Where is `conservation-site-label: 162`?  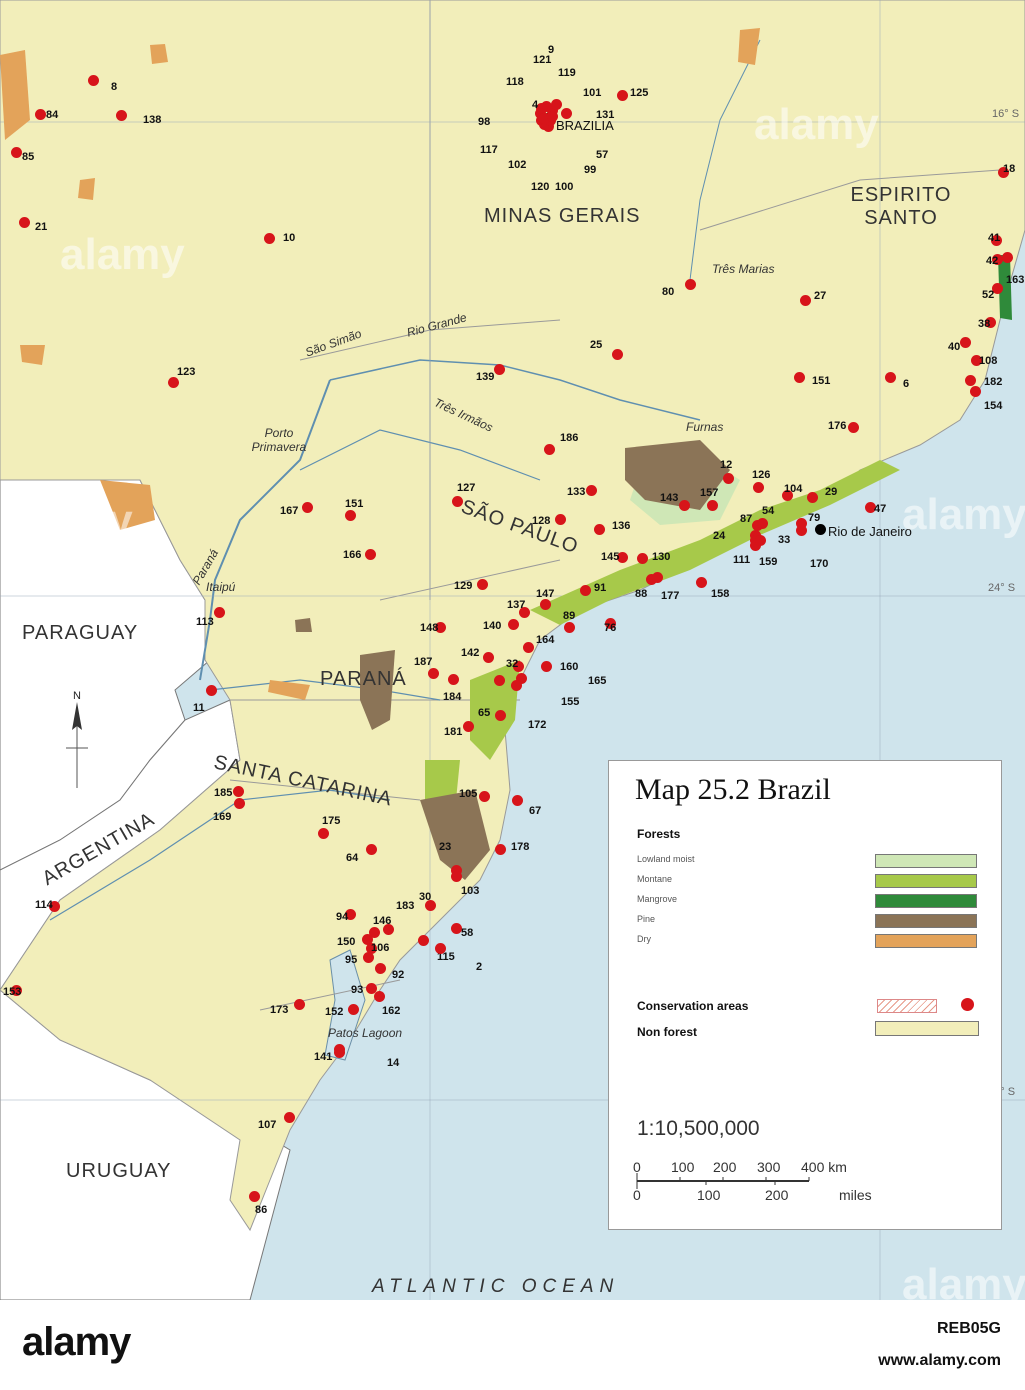 conservation-site-label: 162 is located at coordinates (391, 1011).